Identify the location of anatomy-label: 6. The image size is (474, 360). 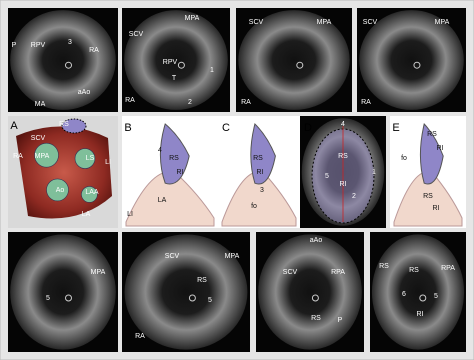
(404, 294).